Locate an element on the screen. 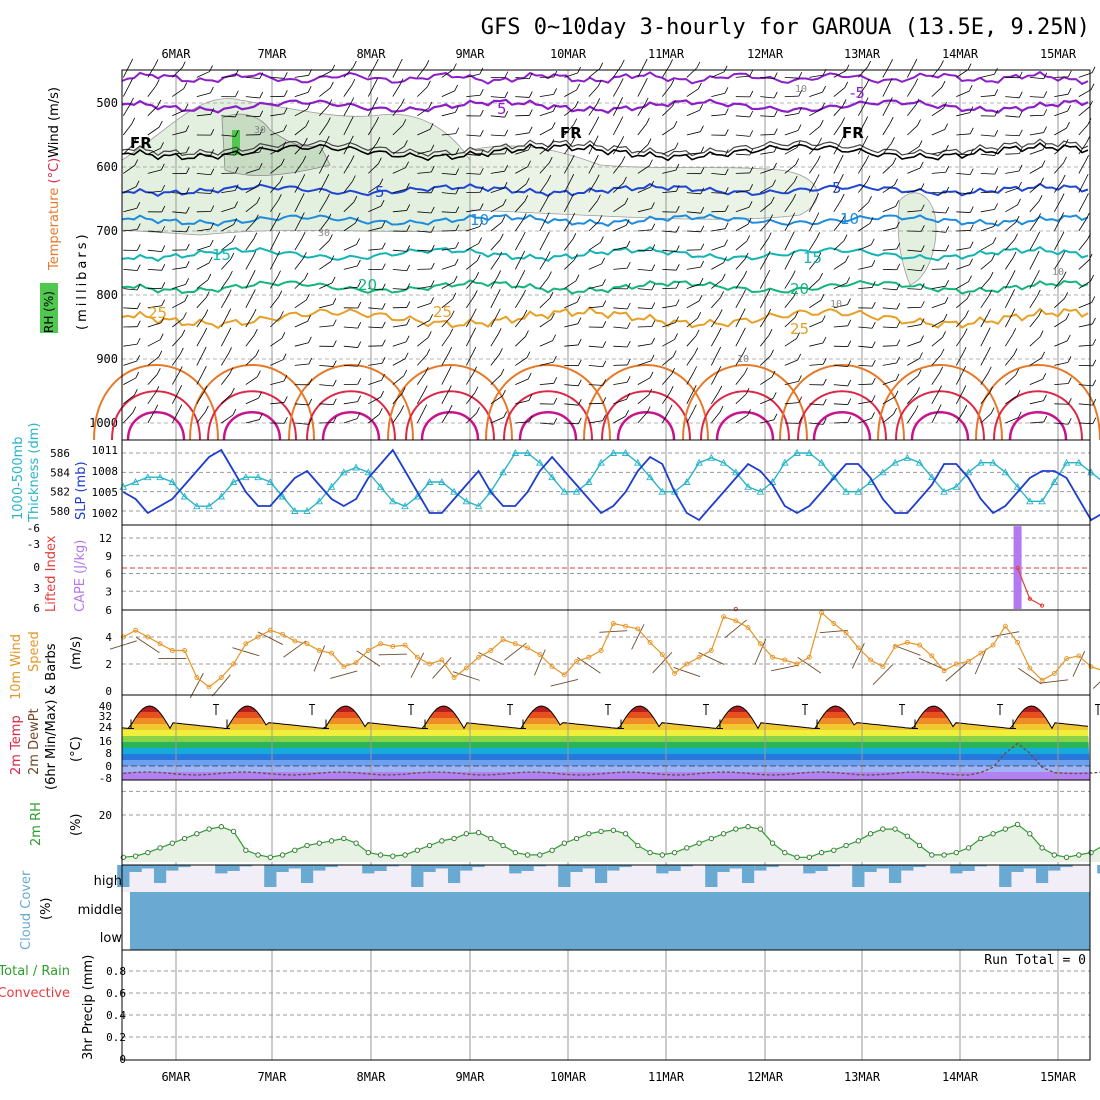  precip-tick: 0.4 is located at coordinates (116, 1015).